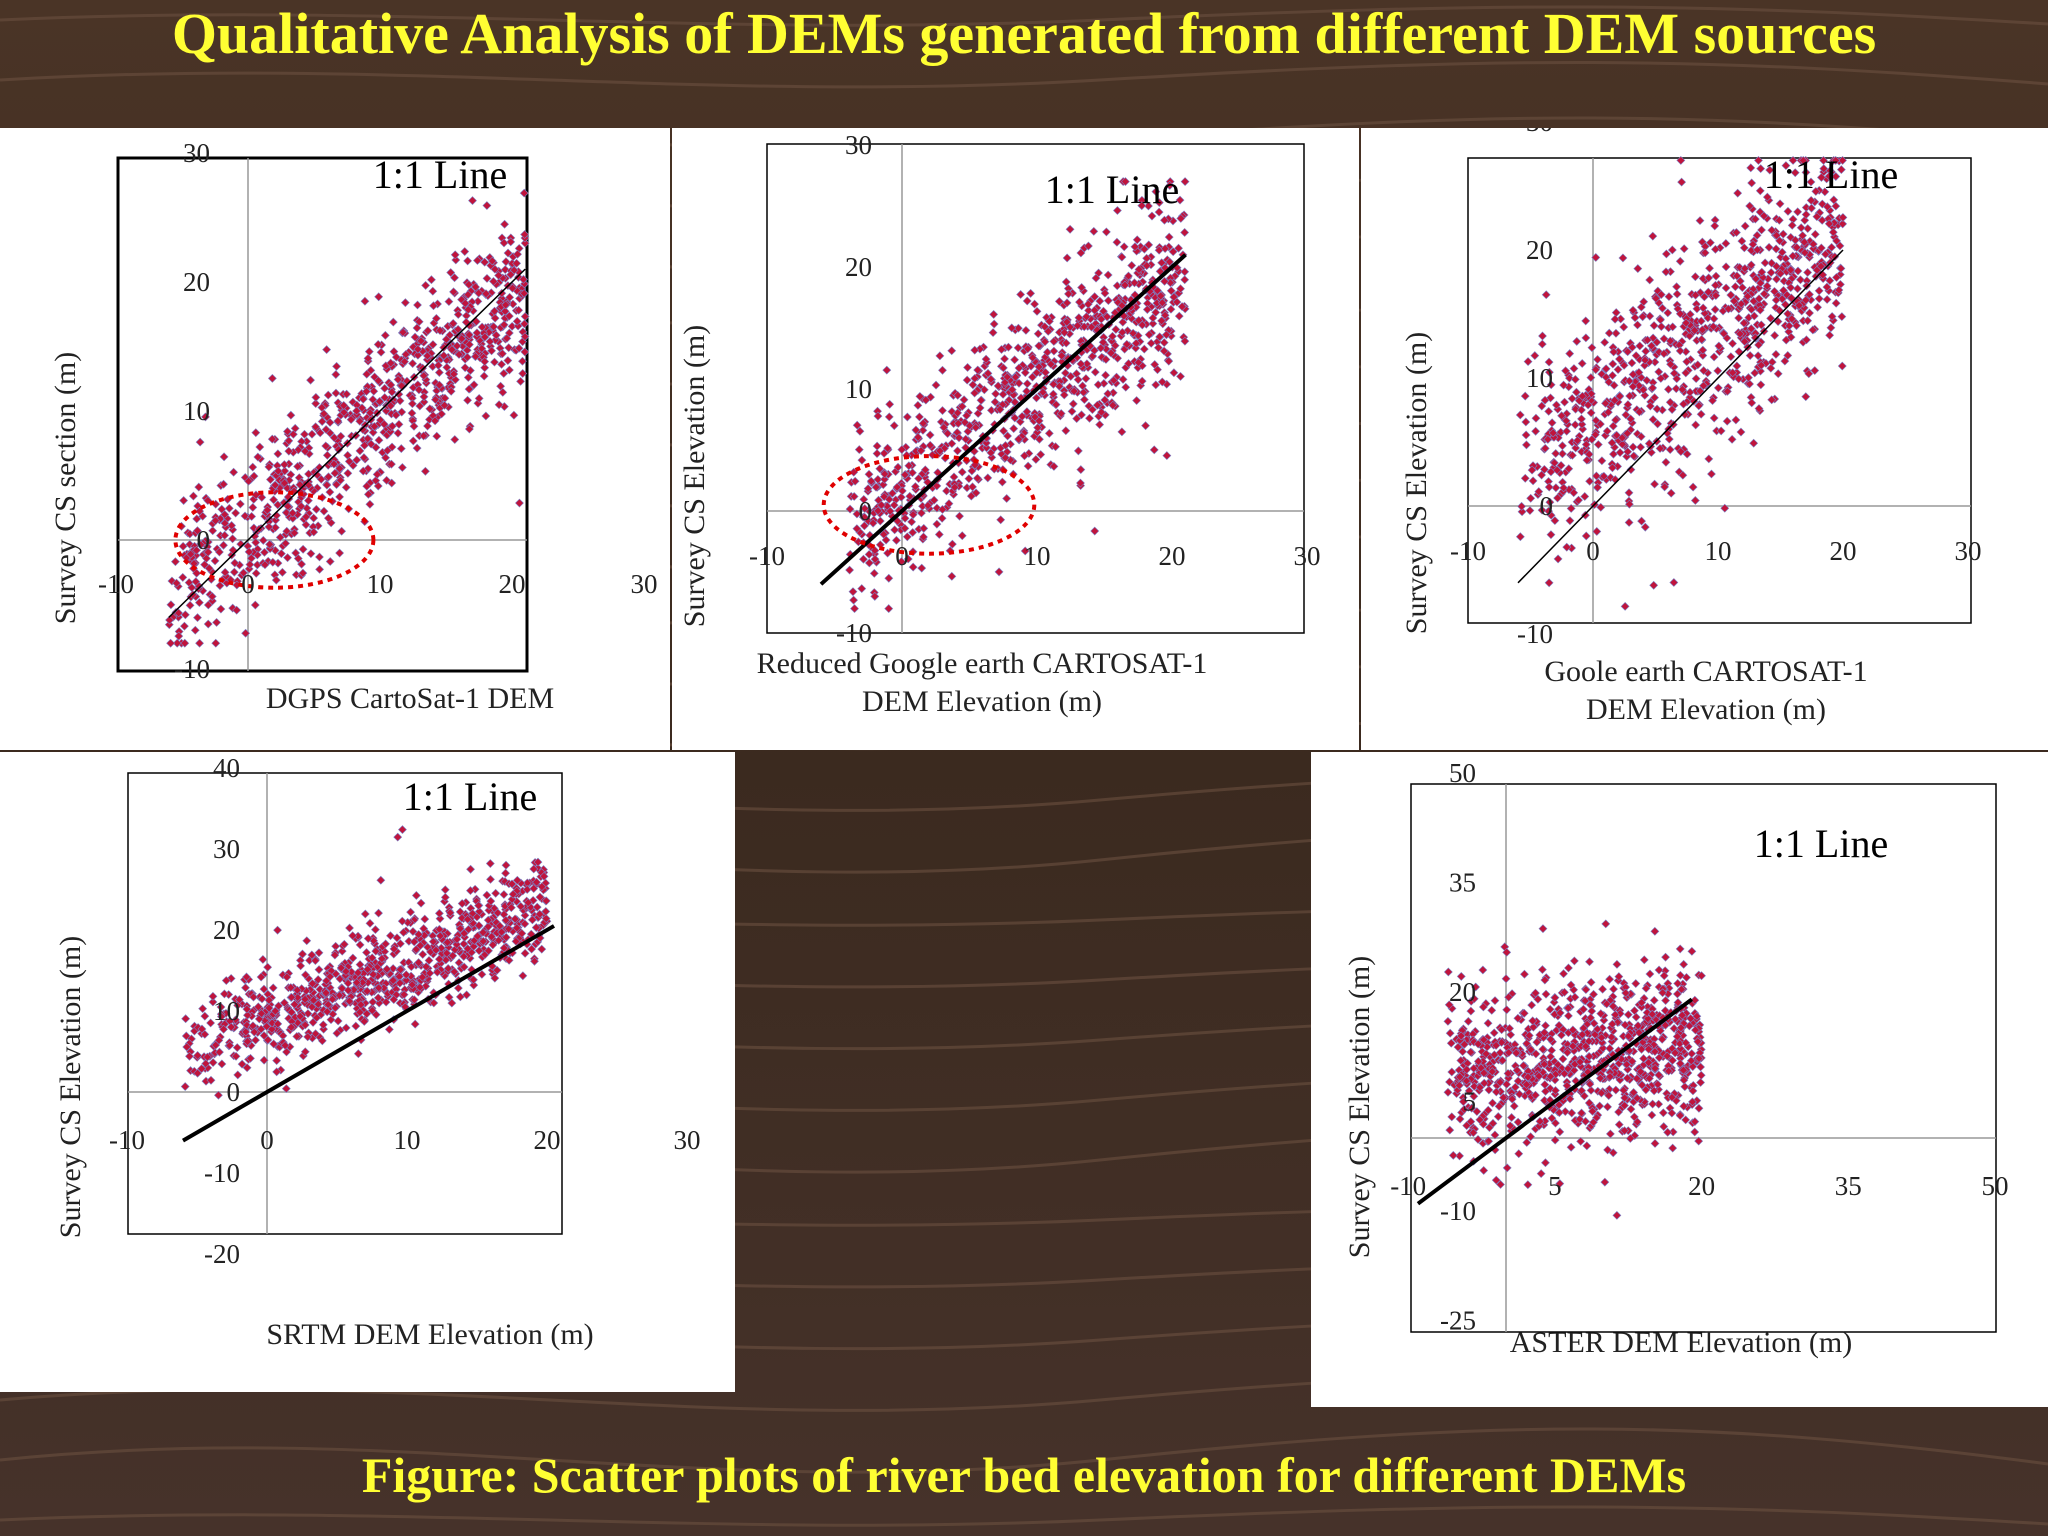 Image resolution: width=2048 pixels, height=1536 pixels. What do you see at coordinates (1718, 551) in the screenshot?
I see `x-tick-label: 10` at bounding box center [1718, 551].